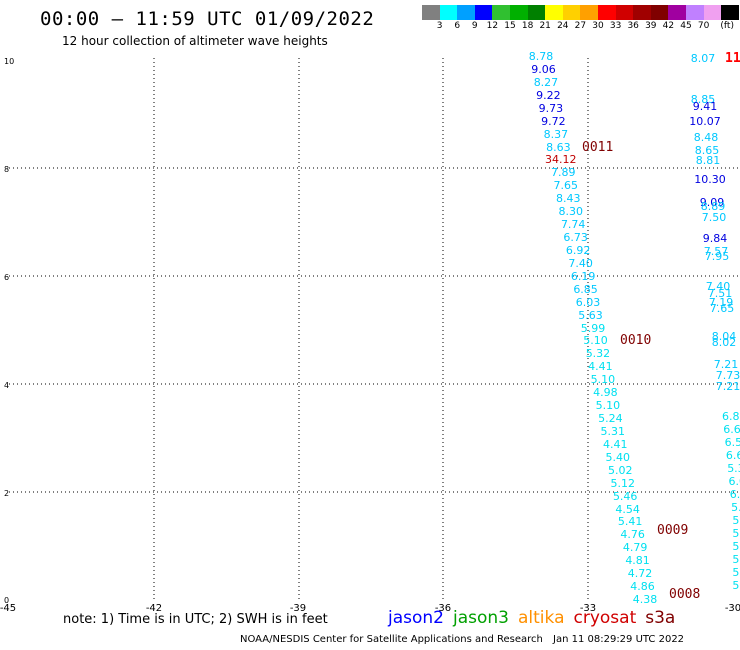 The height and width of the screenshot is (650, 740). What do you see at coordinates (715, 238) in the screenshot?
I see `wave-height-label: 9.84` at bounding box center [715, 238].